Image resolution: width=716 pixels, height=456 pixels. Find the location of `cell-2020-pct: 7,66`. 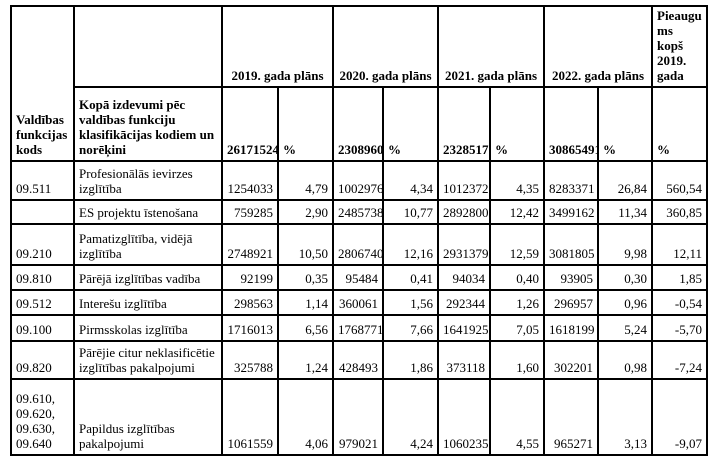

cell-2020-pct: 7,66 is located at coordinates (410, 328).